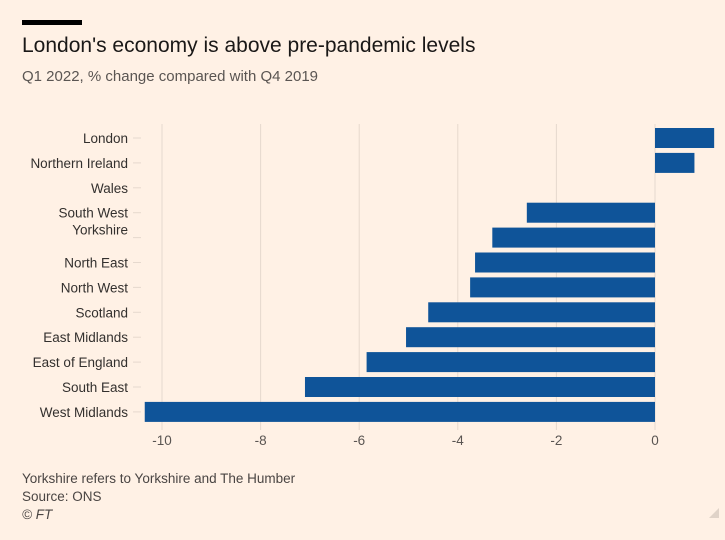 The width and height of the screenshot is (725, 540). I want to click on category-label: South East, so click(95, 387).